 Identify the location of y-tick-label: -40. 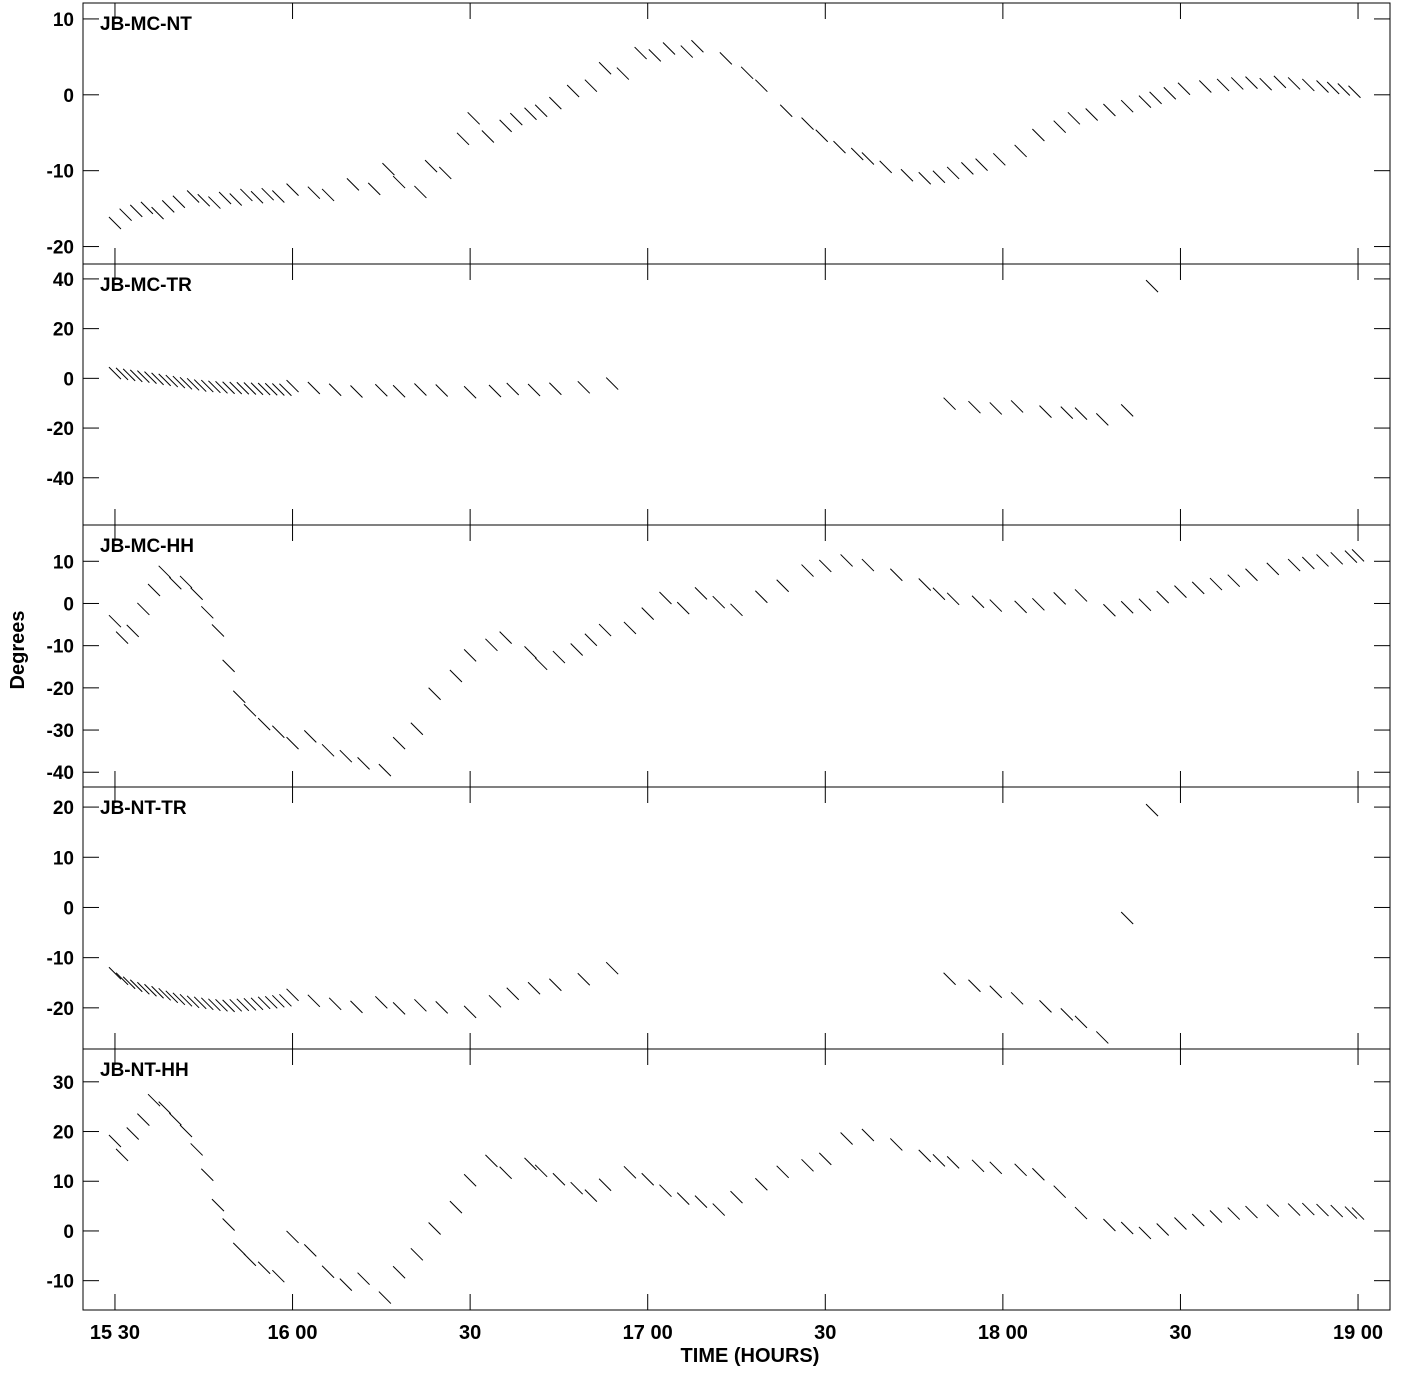
(60, 479).